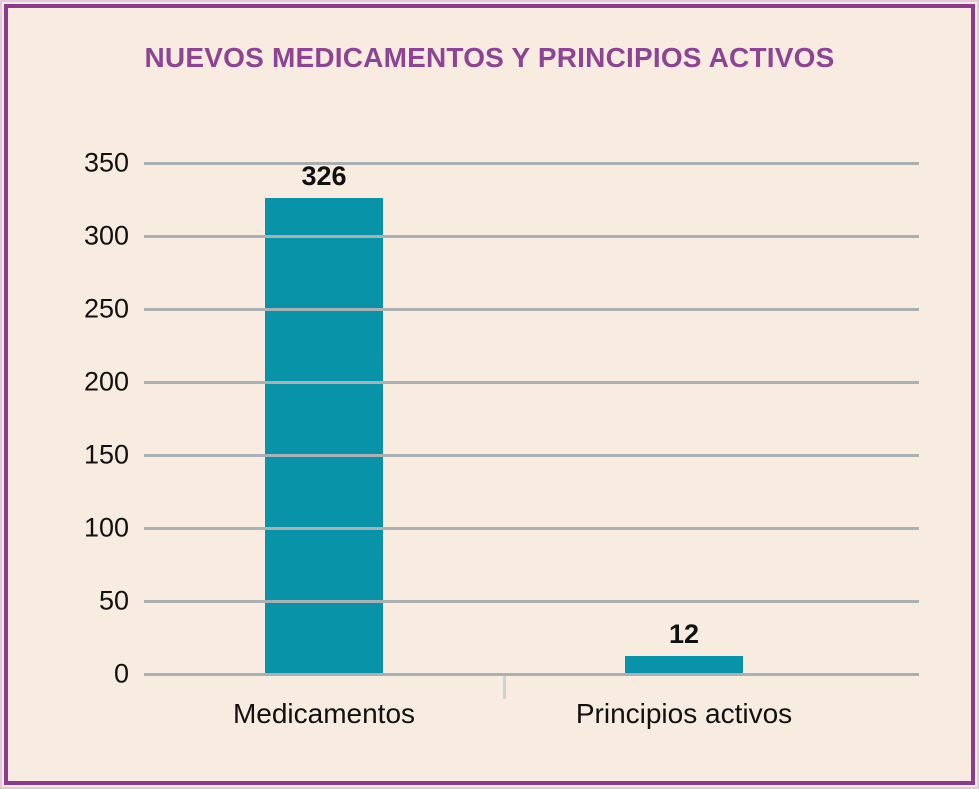  I want to click on chart-title: NUEVOS MEDICAMENTOS Y PRINCIPIOS ACTIVOS, so click(489, 57).